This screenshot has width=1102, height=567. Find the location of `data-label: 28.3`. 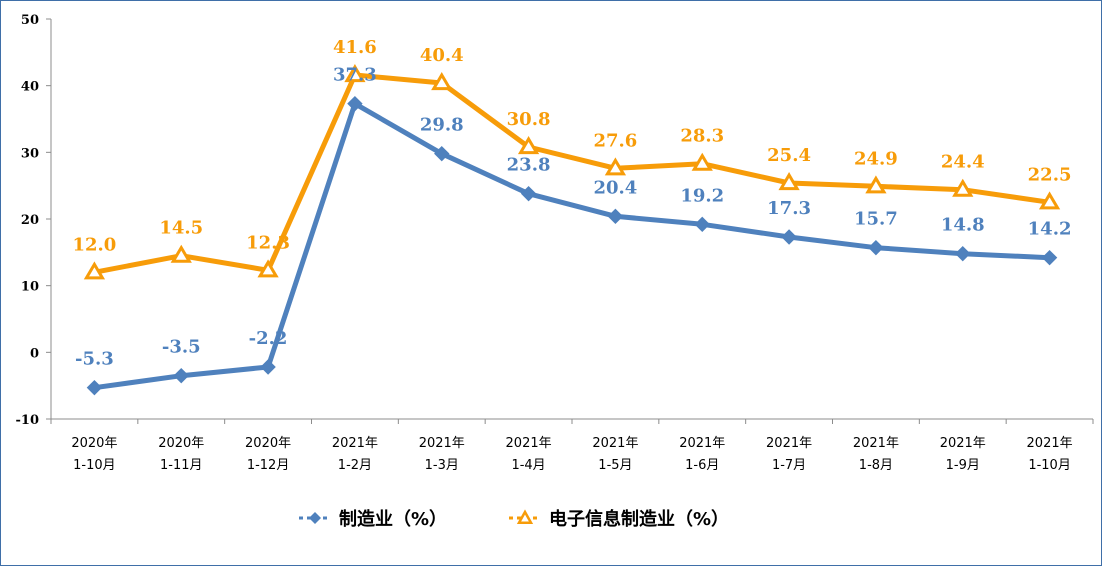

data-label: 28.3 is located at coordinates (702, 136).